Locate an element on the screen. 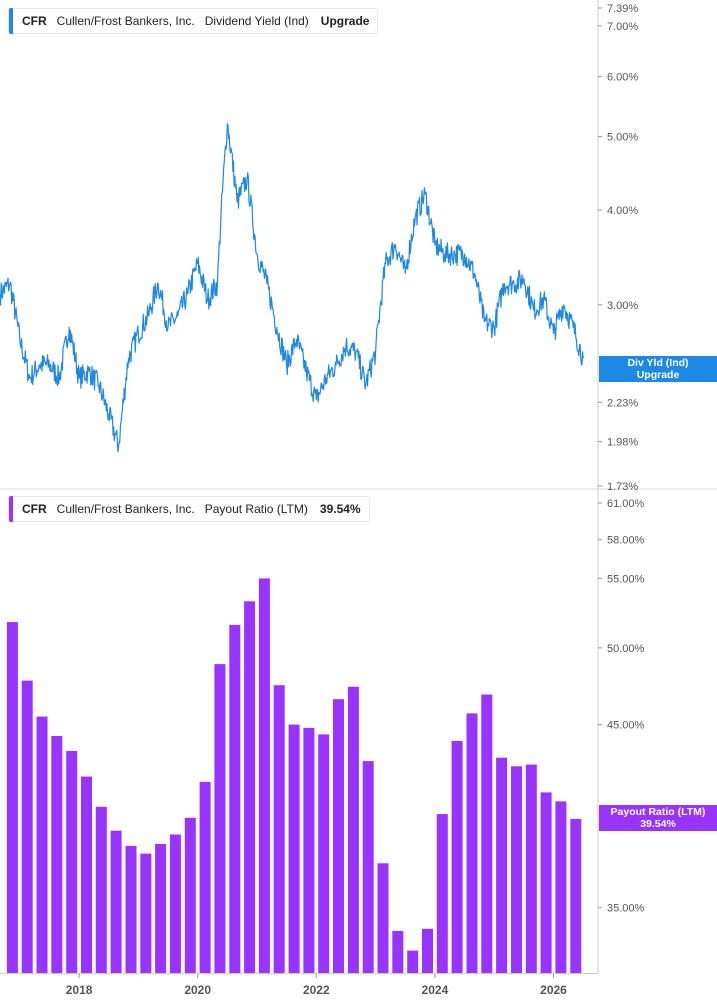 The image size is (717, 1005). bottom-y-tick-label: 45.00% is located at coordinates (626, 726).